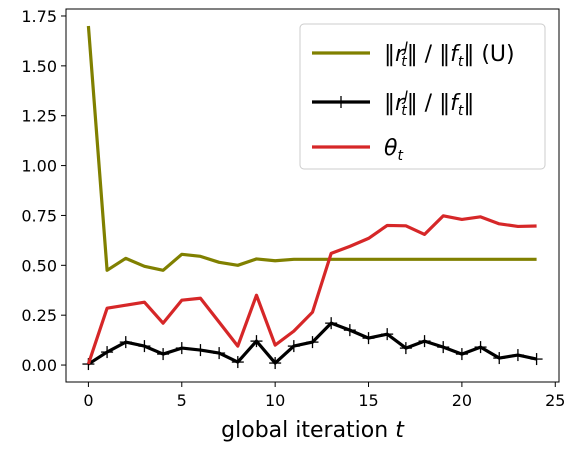 This screenshot has height=453, width=577. What do you see at coordinates (429, 104) in the screenshot?
I see `legend-label: ‖rJ t‖ / ‖ft‖` at bounding box center [429, 104].